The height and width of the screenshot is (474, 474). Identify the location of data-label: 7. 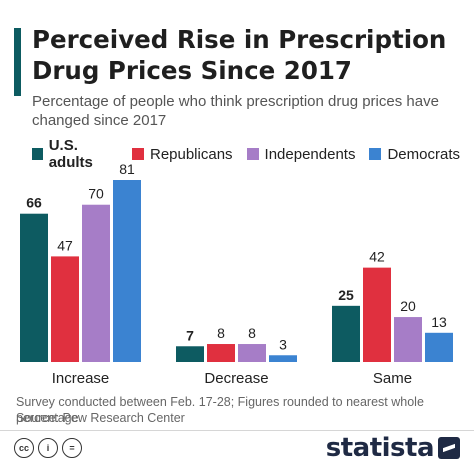
(190, 335).